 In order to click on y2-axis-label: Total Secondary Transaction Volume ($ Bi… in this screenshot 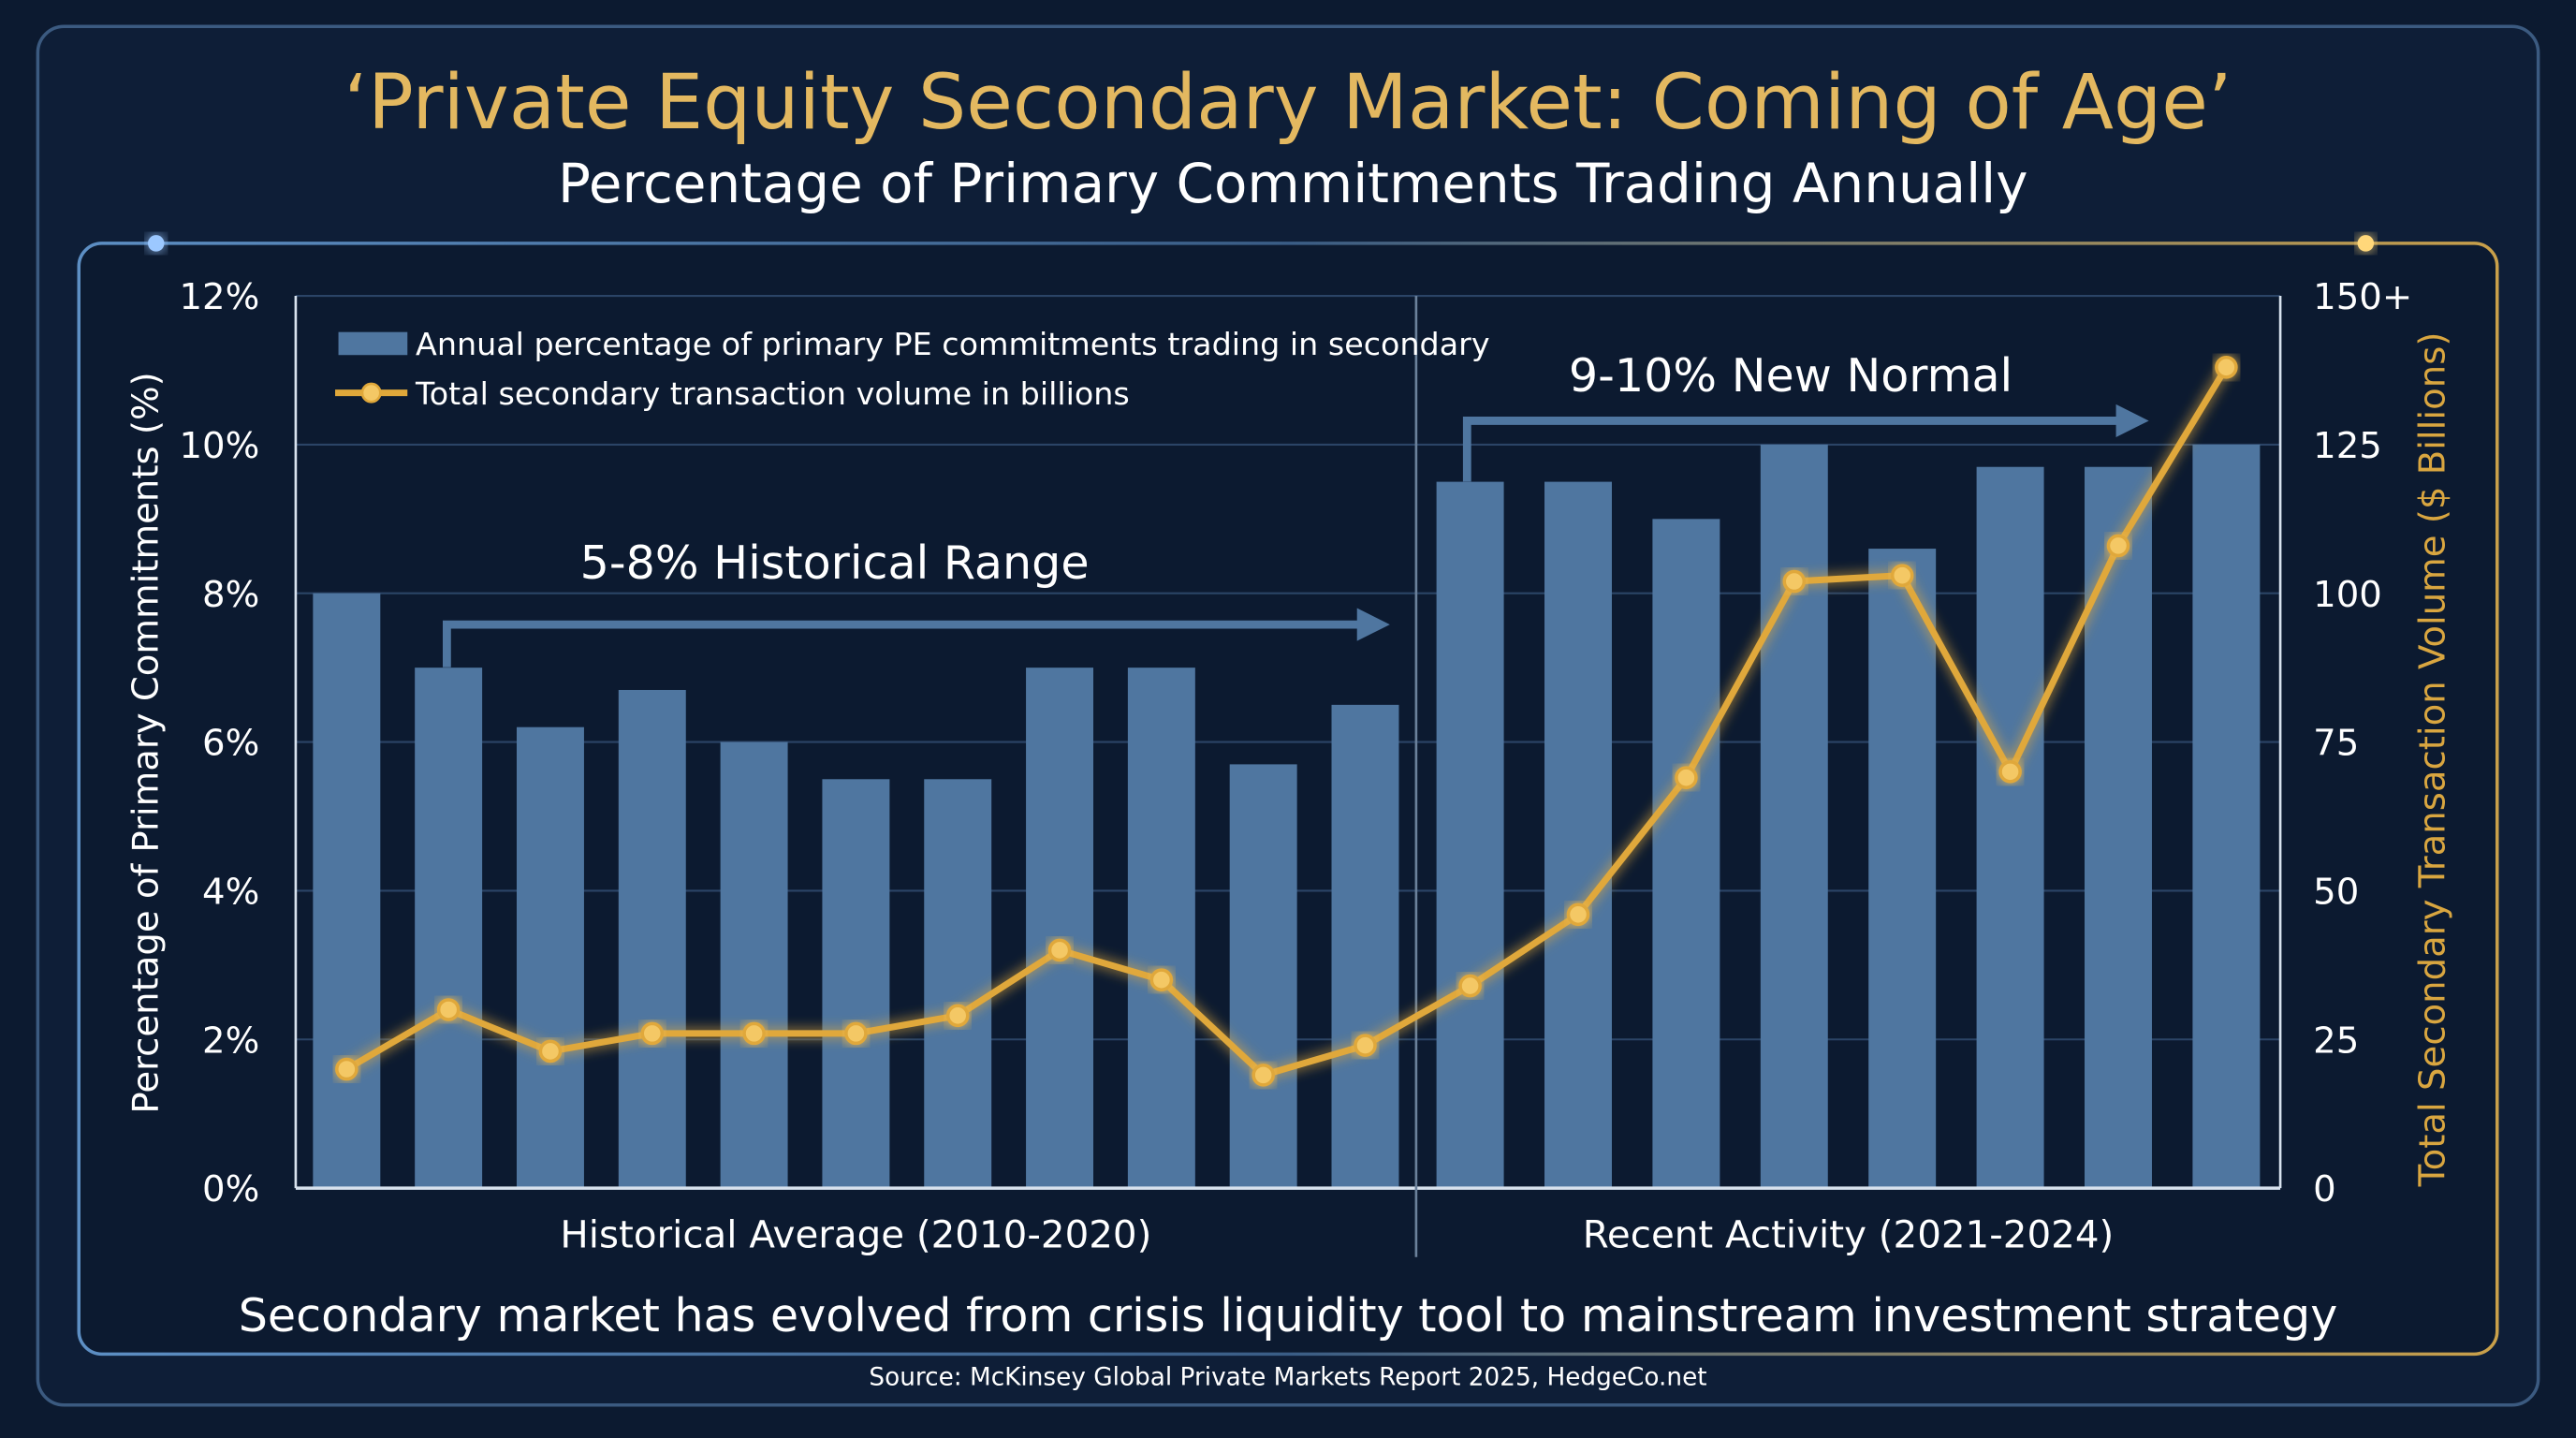, I will do `click(2433, 760)`.